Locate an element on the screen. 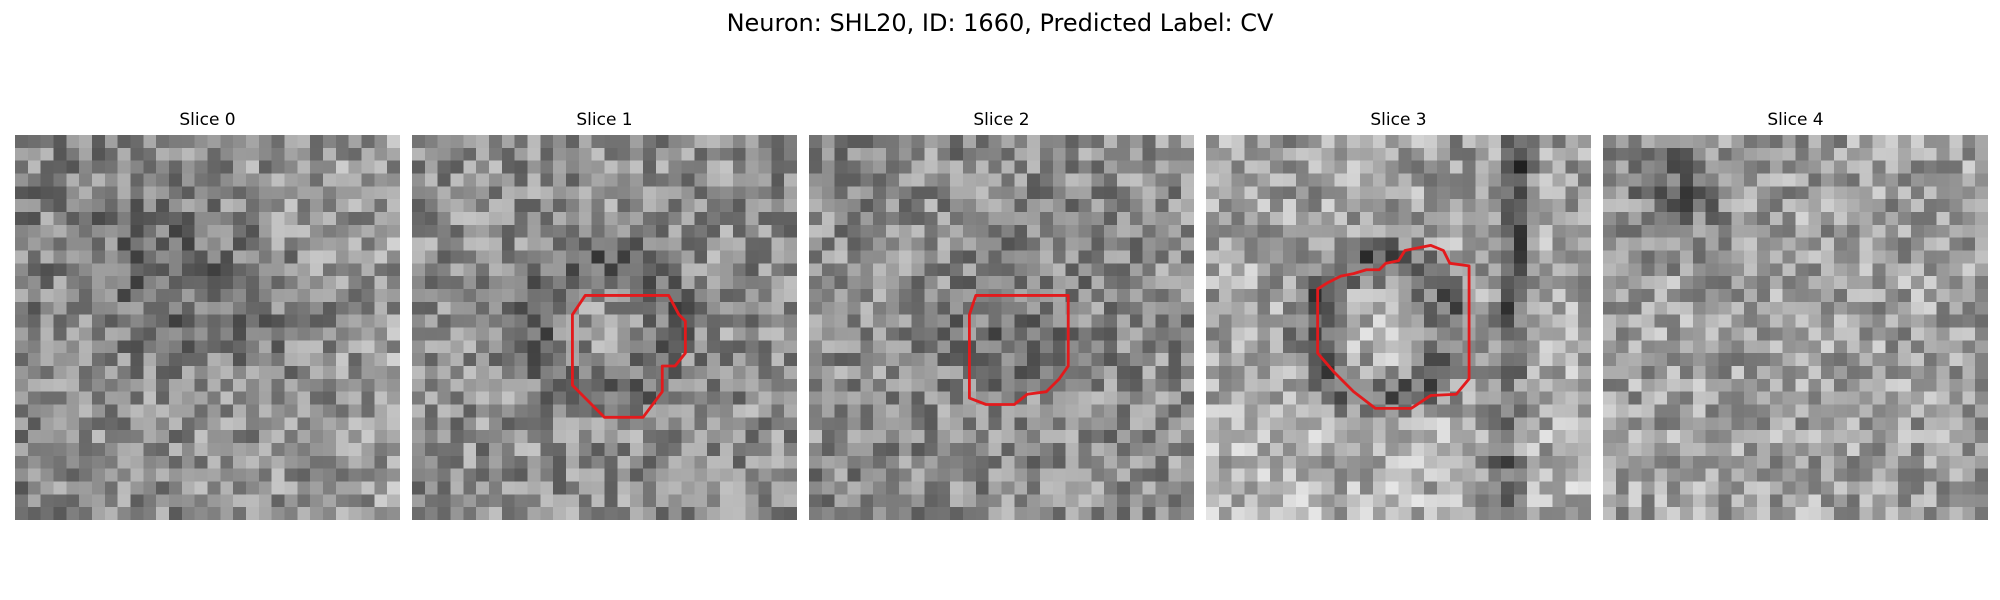  slice-title-1: Slice 1 is located at coordinates (604, 120).